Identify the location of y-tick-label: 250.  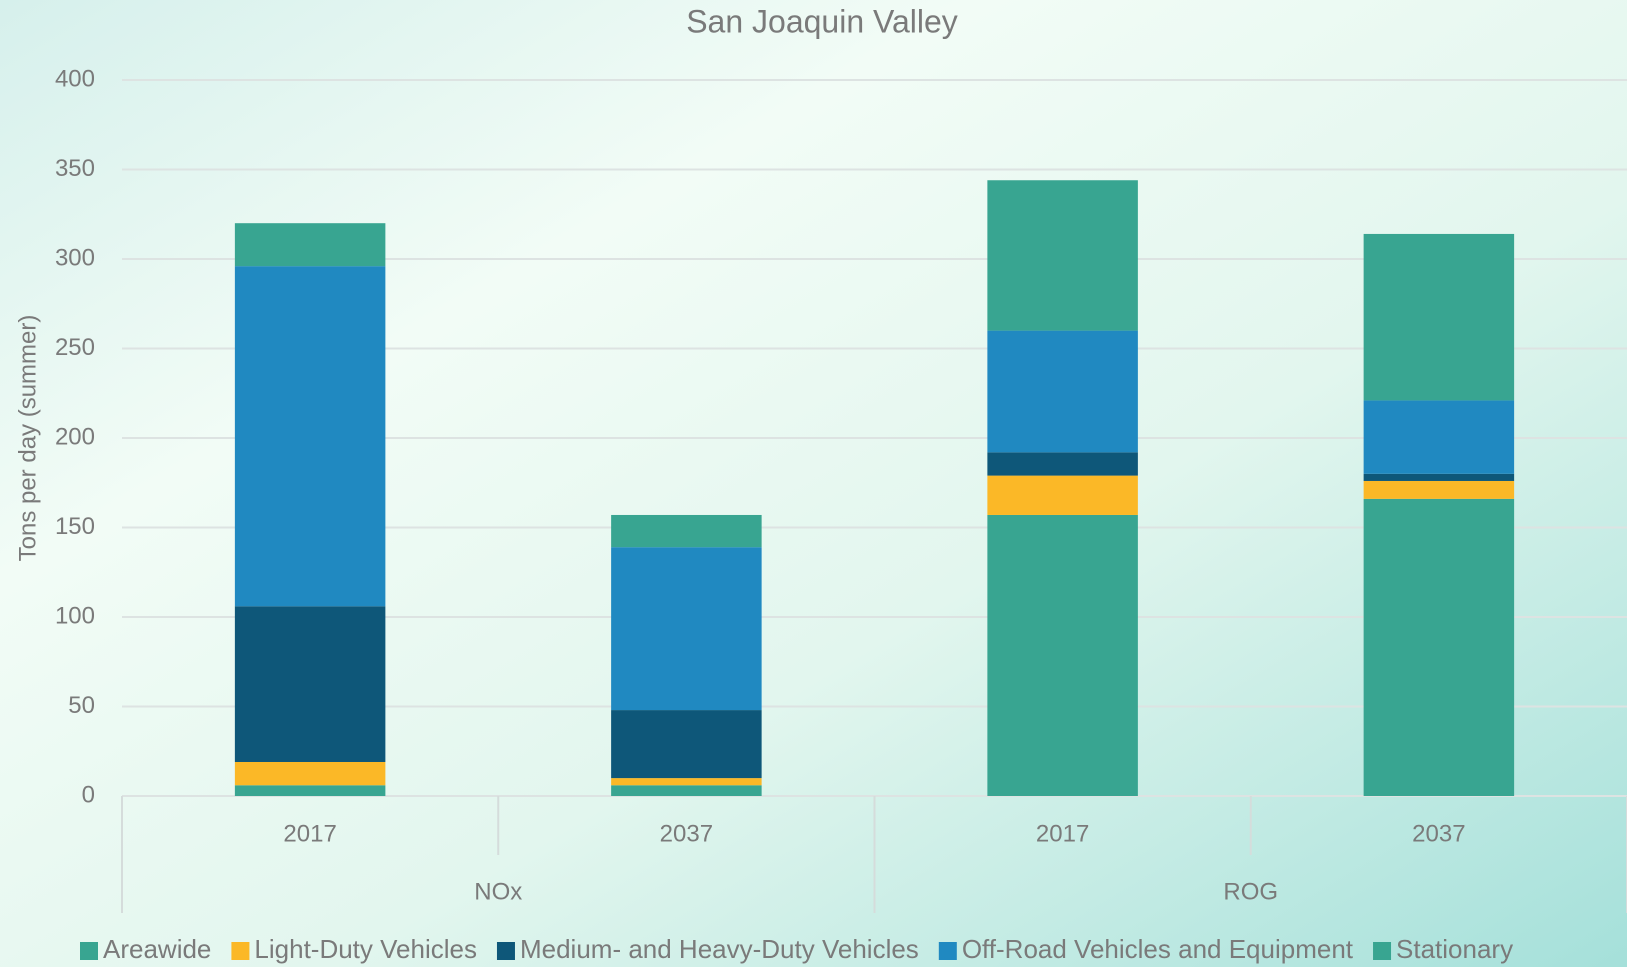
(75, 347).